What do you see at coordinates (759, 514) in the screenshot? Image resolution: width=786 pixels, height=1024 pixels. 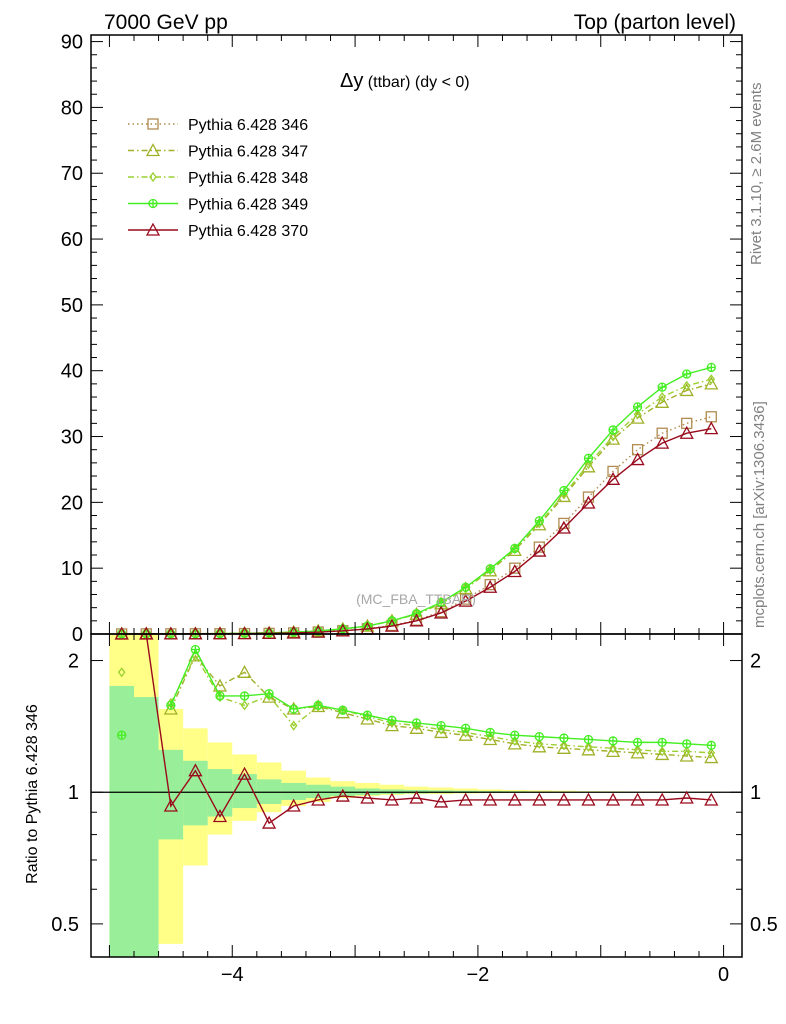 I see `mcplots-source-label: mcplots.cern.ch [arXiv:1306.3436]` at bounding box center [759, 514].